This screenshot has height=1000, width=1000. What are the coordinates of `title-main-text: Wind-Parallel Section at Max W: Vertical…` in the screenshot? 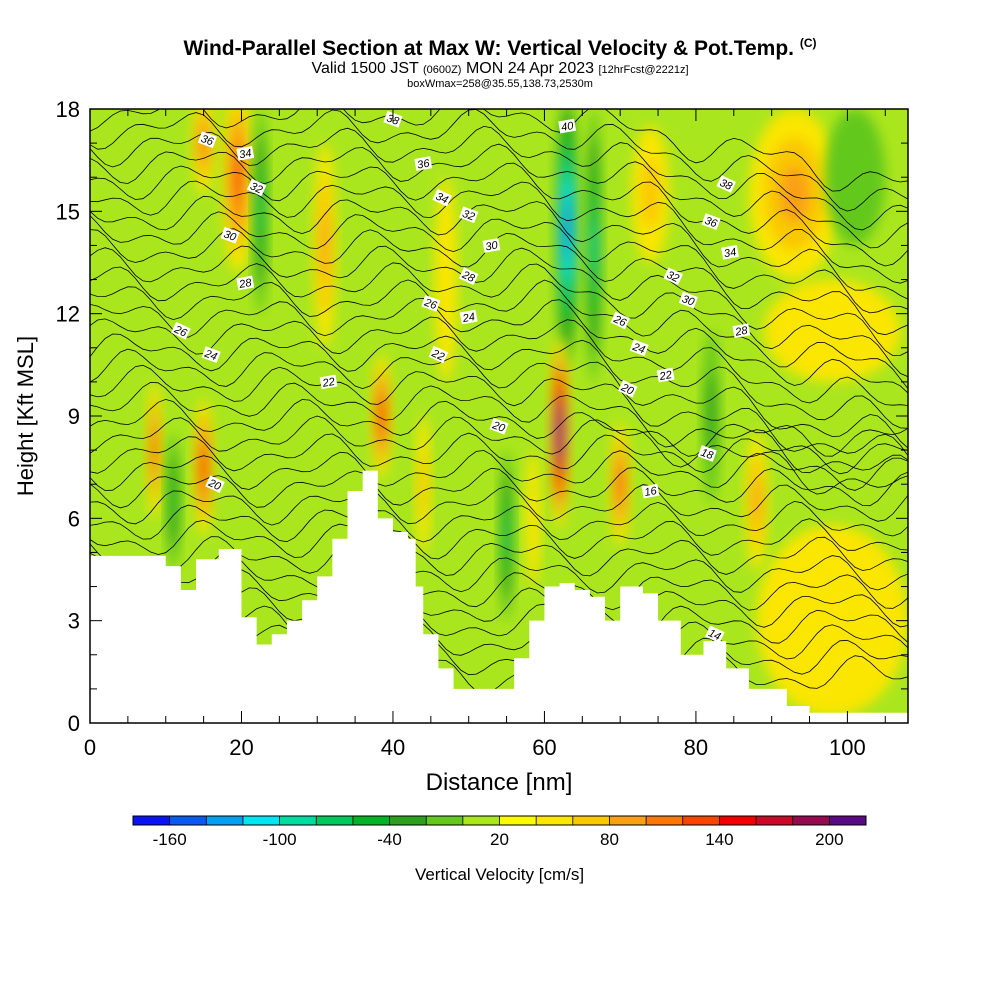 It's located at (488, 48).